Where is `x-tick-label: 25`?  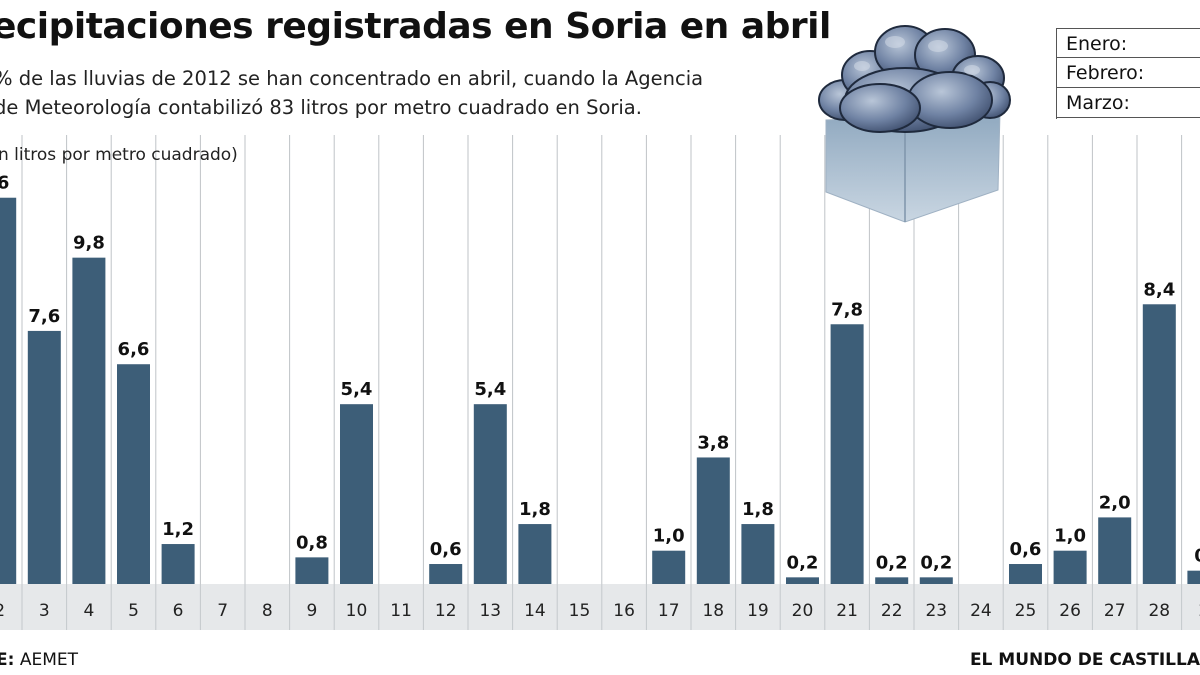 x-tick-label: 25 is located at coordinates (1026, 611).